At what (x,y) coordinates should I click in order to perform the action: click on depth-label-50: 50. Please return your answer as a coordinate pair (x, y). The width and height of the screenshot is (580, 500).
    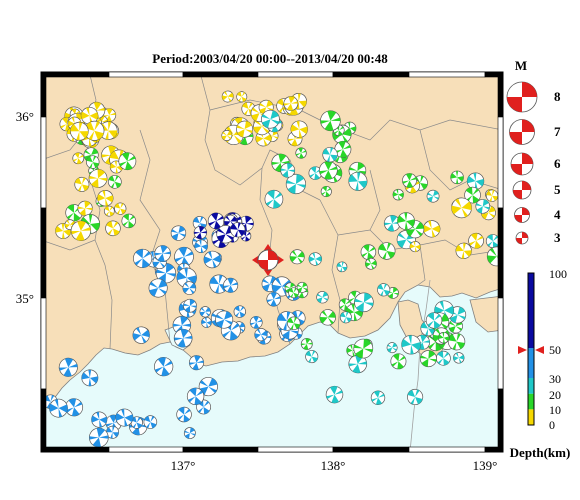
    Looking at the image, I should click on (555, 350).